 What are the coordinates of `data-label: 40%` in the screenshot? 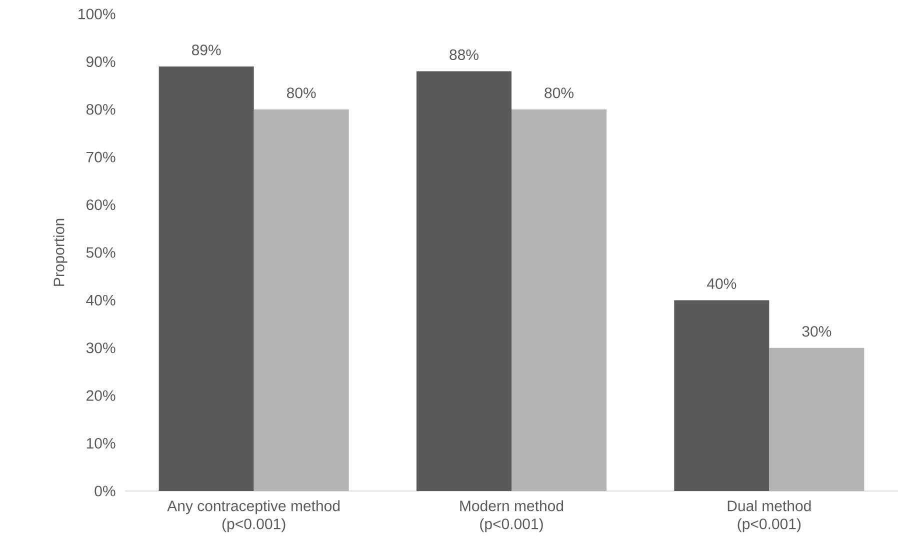 It's located at (721, 283).